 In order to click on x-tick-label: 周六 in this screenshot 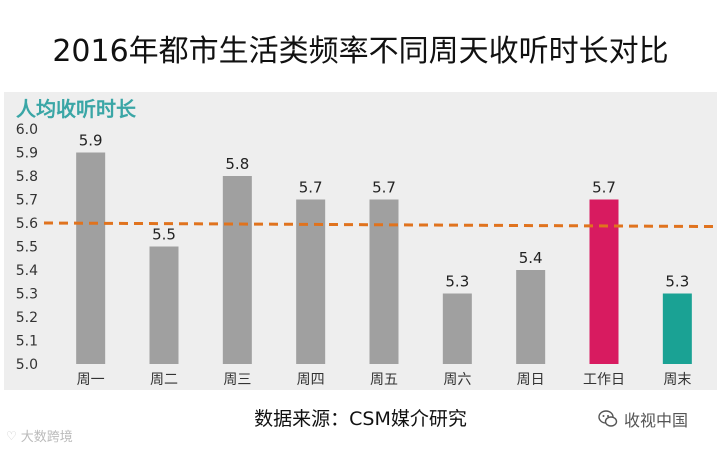, I will do `click(457, 380)`.